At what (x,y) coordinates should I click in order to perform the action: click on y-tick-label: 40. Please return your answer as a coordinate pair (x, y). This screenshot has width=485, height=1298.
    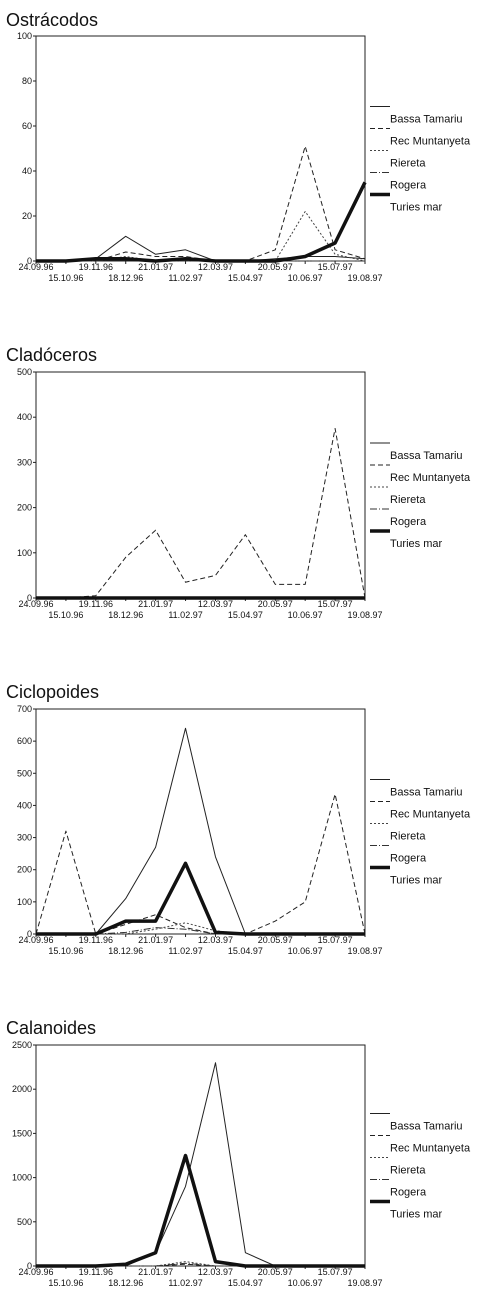
    Looking at the image, I should click on (27, 171).